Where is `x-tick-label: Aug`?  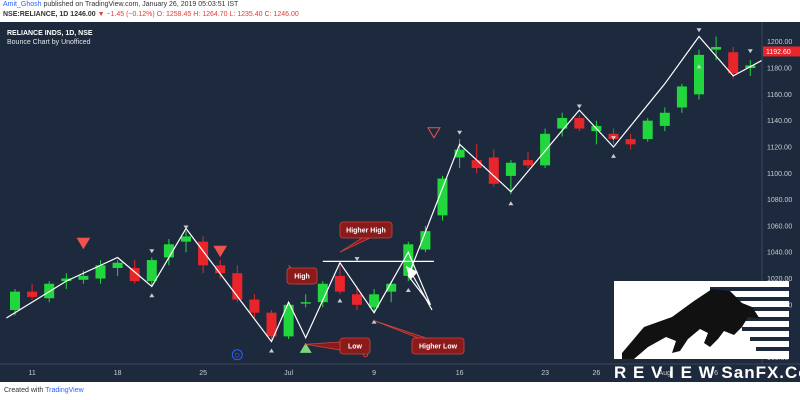
x-tick-label: Aug is located at coordinates (665, 373).